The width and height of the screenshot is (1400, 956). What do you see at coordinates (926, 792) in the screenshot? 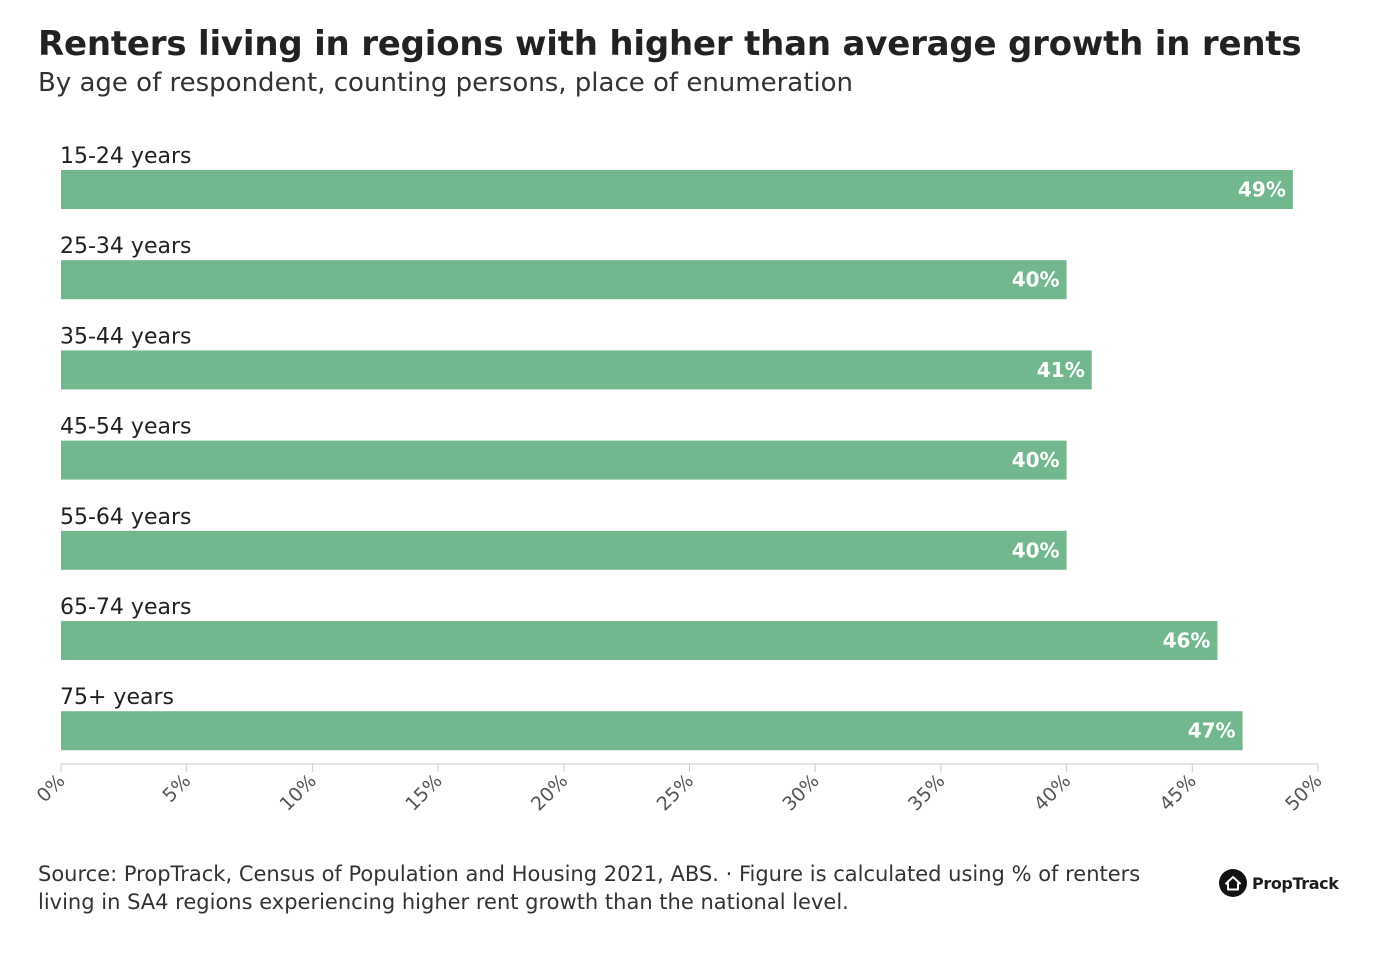
I see `x-tick-label: 35%` at bounding box center [926, 792].